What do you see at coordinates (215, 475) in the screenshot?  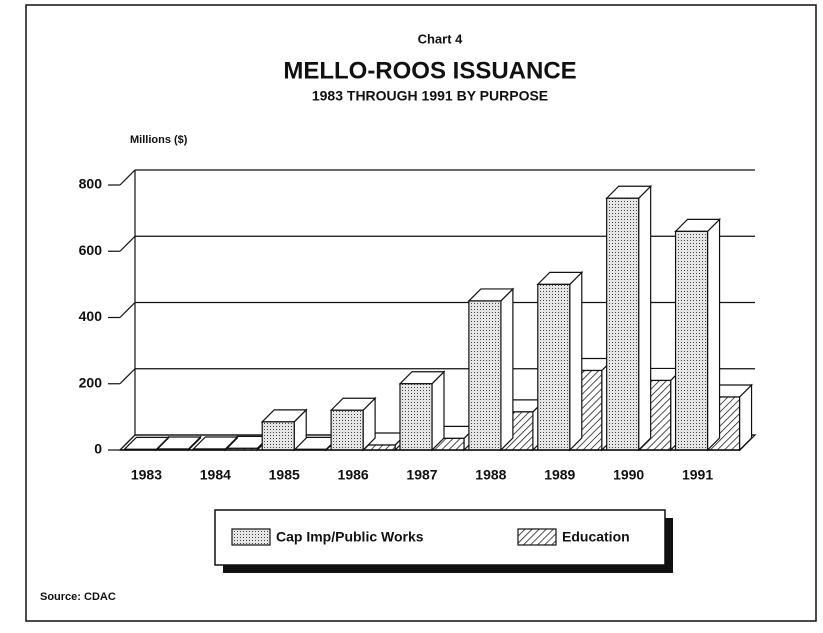 I see `x-tick-label: 1984` at bounding box center [215, 475].